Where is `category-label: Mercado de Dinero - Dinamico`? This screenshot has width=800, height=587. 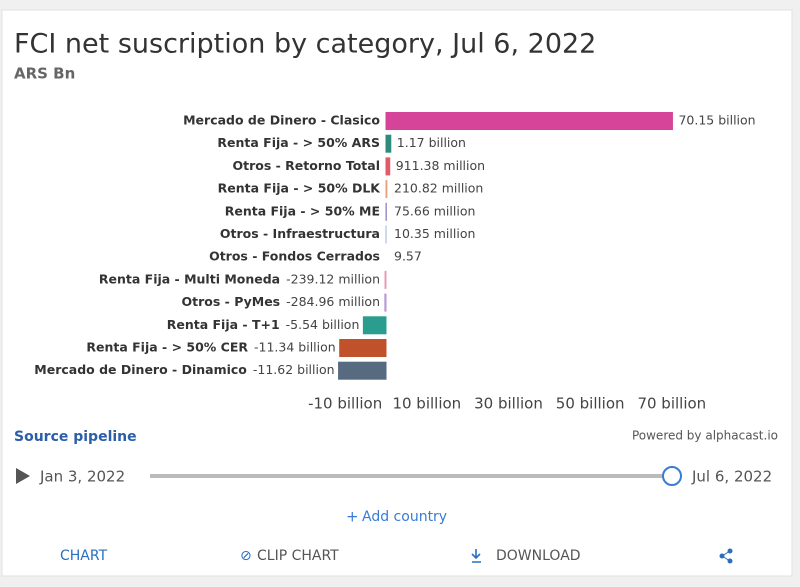
category-label: Mercado de Dinero - Dinamico is located at coordinates (140, 369).